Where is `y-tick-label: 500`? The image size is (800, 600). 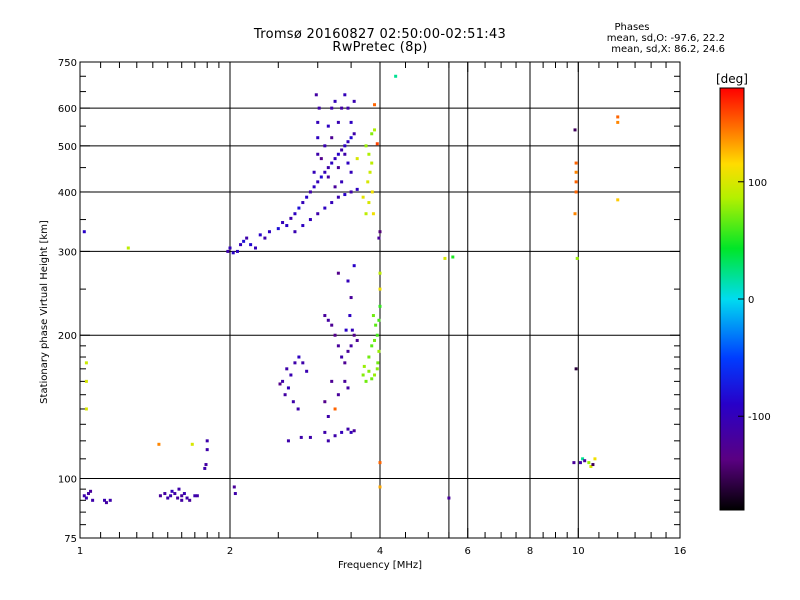 y-tick-label: 500 is located at coordinates (67, 147).